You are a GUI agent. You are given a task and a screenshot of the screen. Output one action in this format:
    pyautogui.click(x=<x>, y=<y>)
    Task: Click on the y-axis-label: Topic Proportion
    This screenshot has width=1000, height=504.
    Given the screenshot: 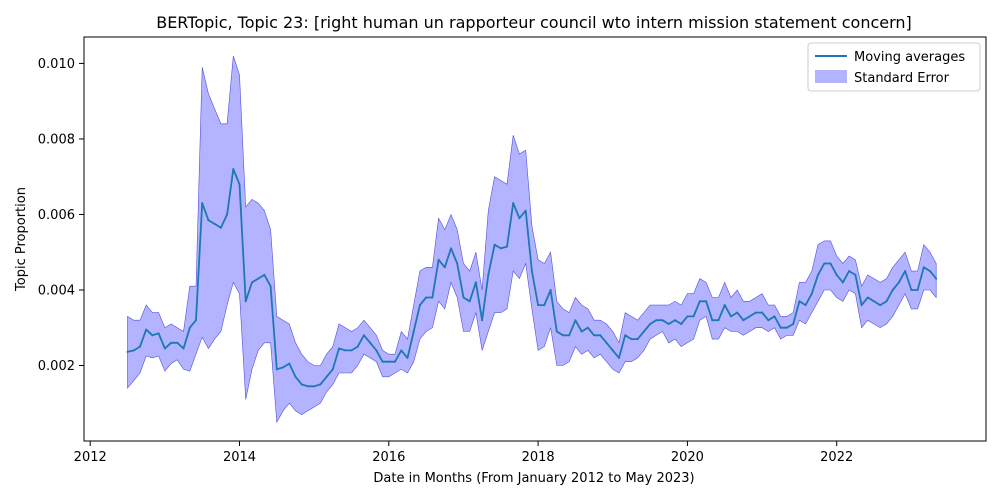 What is the action you would take?
    pyautogui.click(x=21, y=239)
    